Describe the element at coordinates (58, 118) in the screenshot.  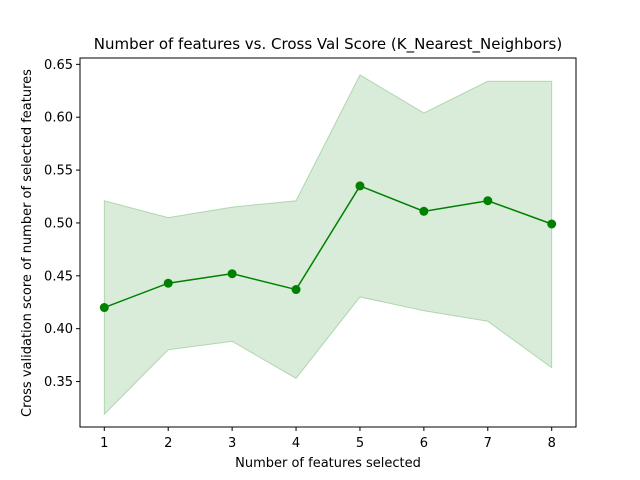
I see `y-tick-label: 0.60` at that location.